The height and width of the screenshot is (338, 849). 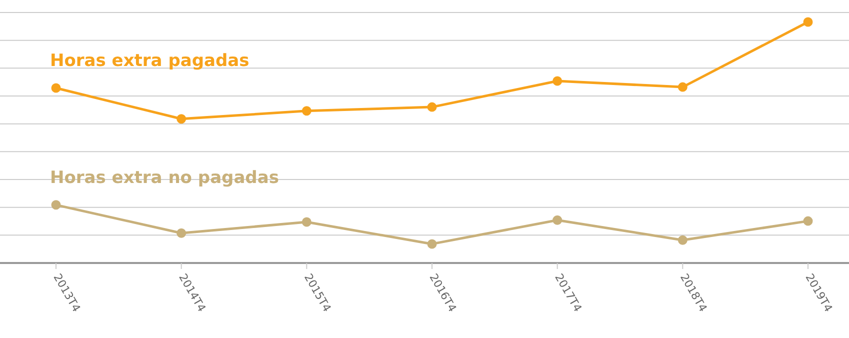 What do you see at coordinates (164, 178) in the screenshot?
I see `series-label: Horas extra no pagadas` at bounding box center [164, 178].